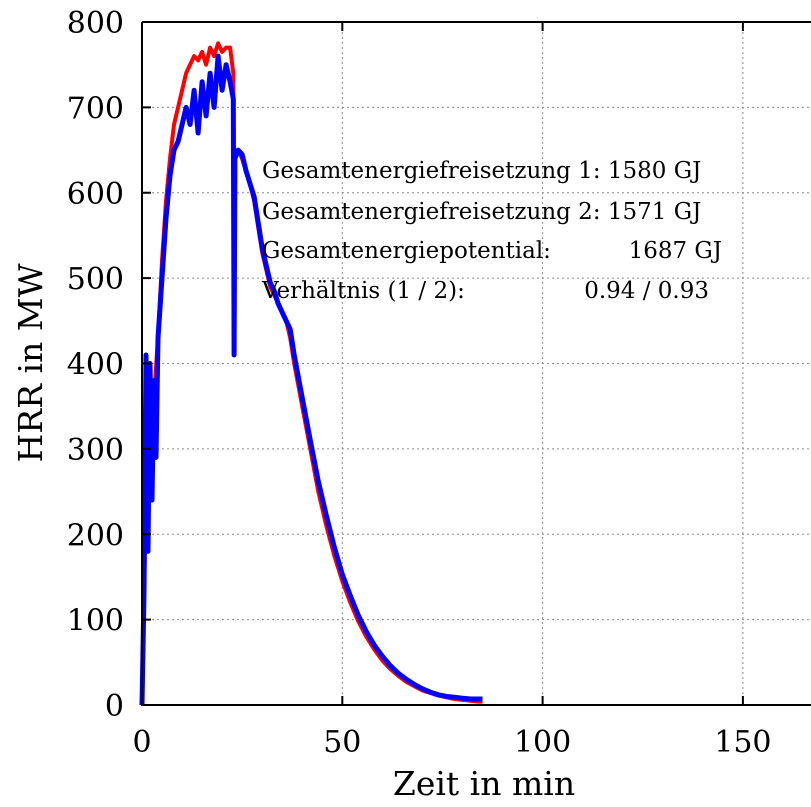 This screenshot has width=811, height=807. Describe the element at coordinates (95, 108) in the screenshot. I see `y-tick-label: 700` at that location.